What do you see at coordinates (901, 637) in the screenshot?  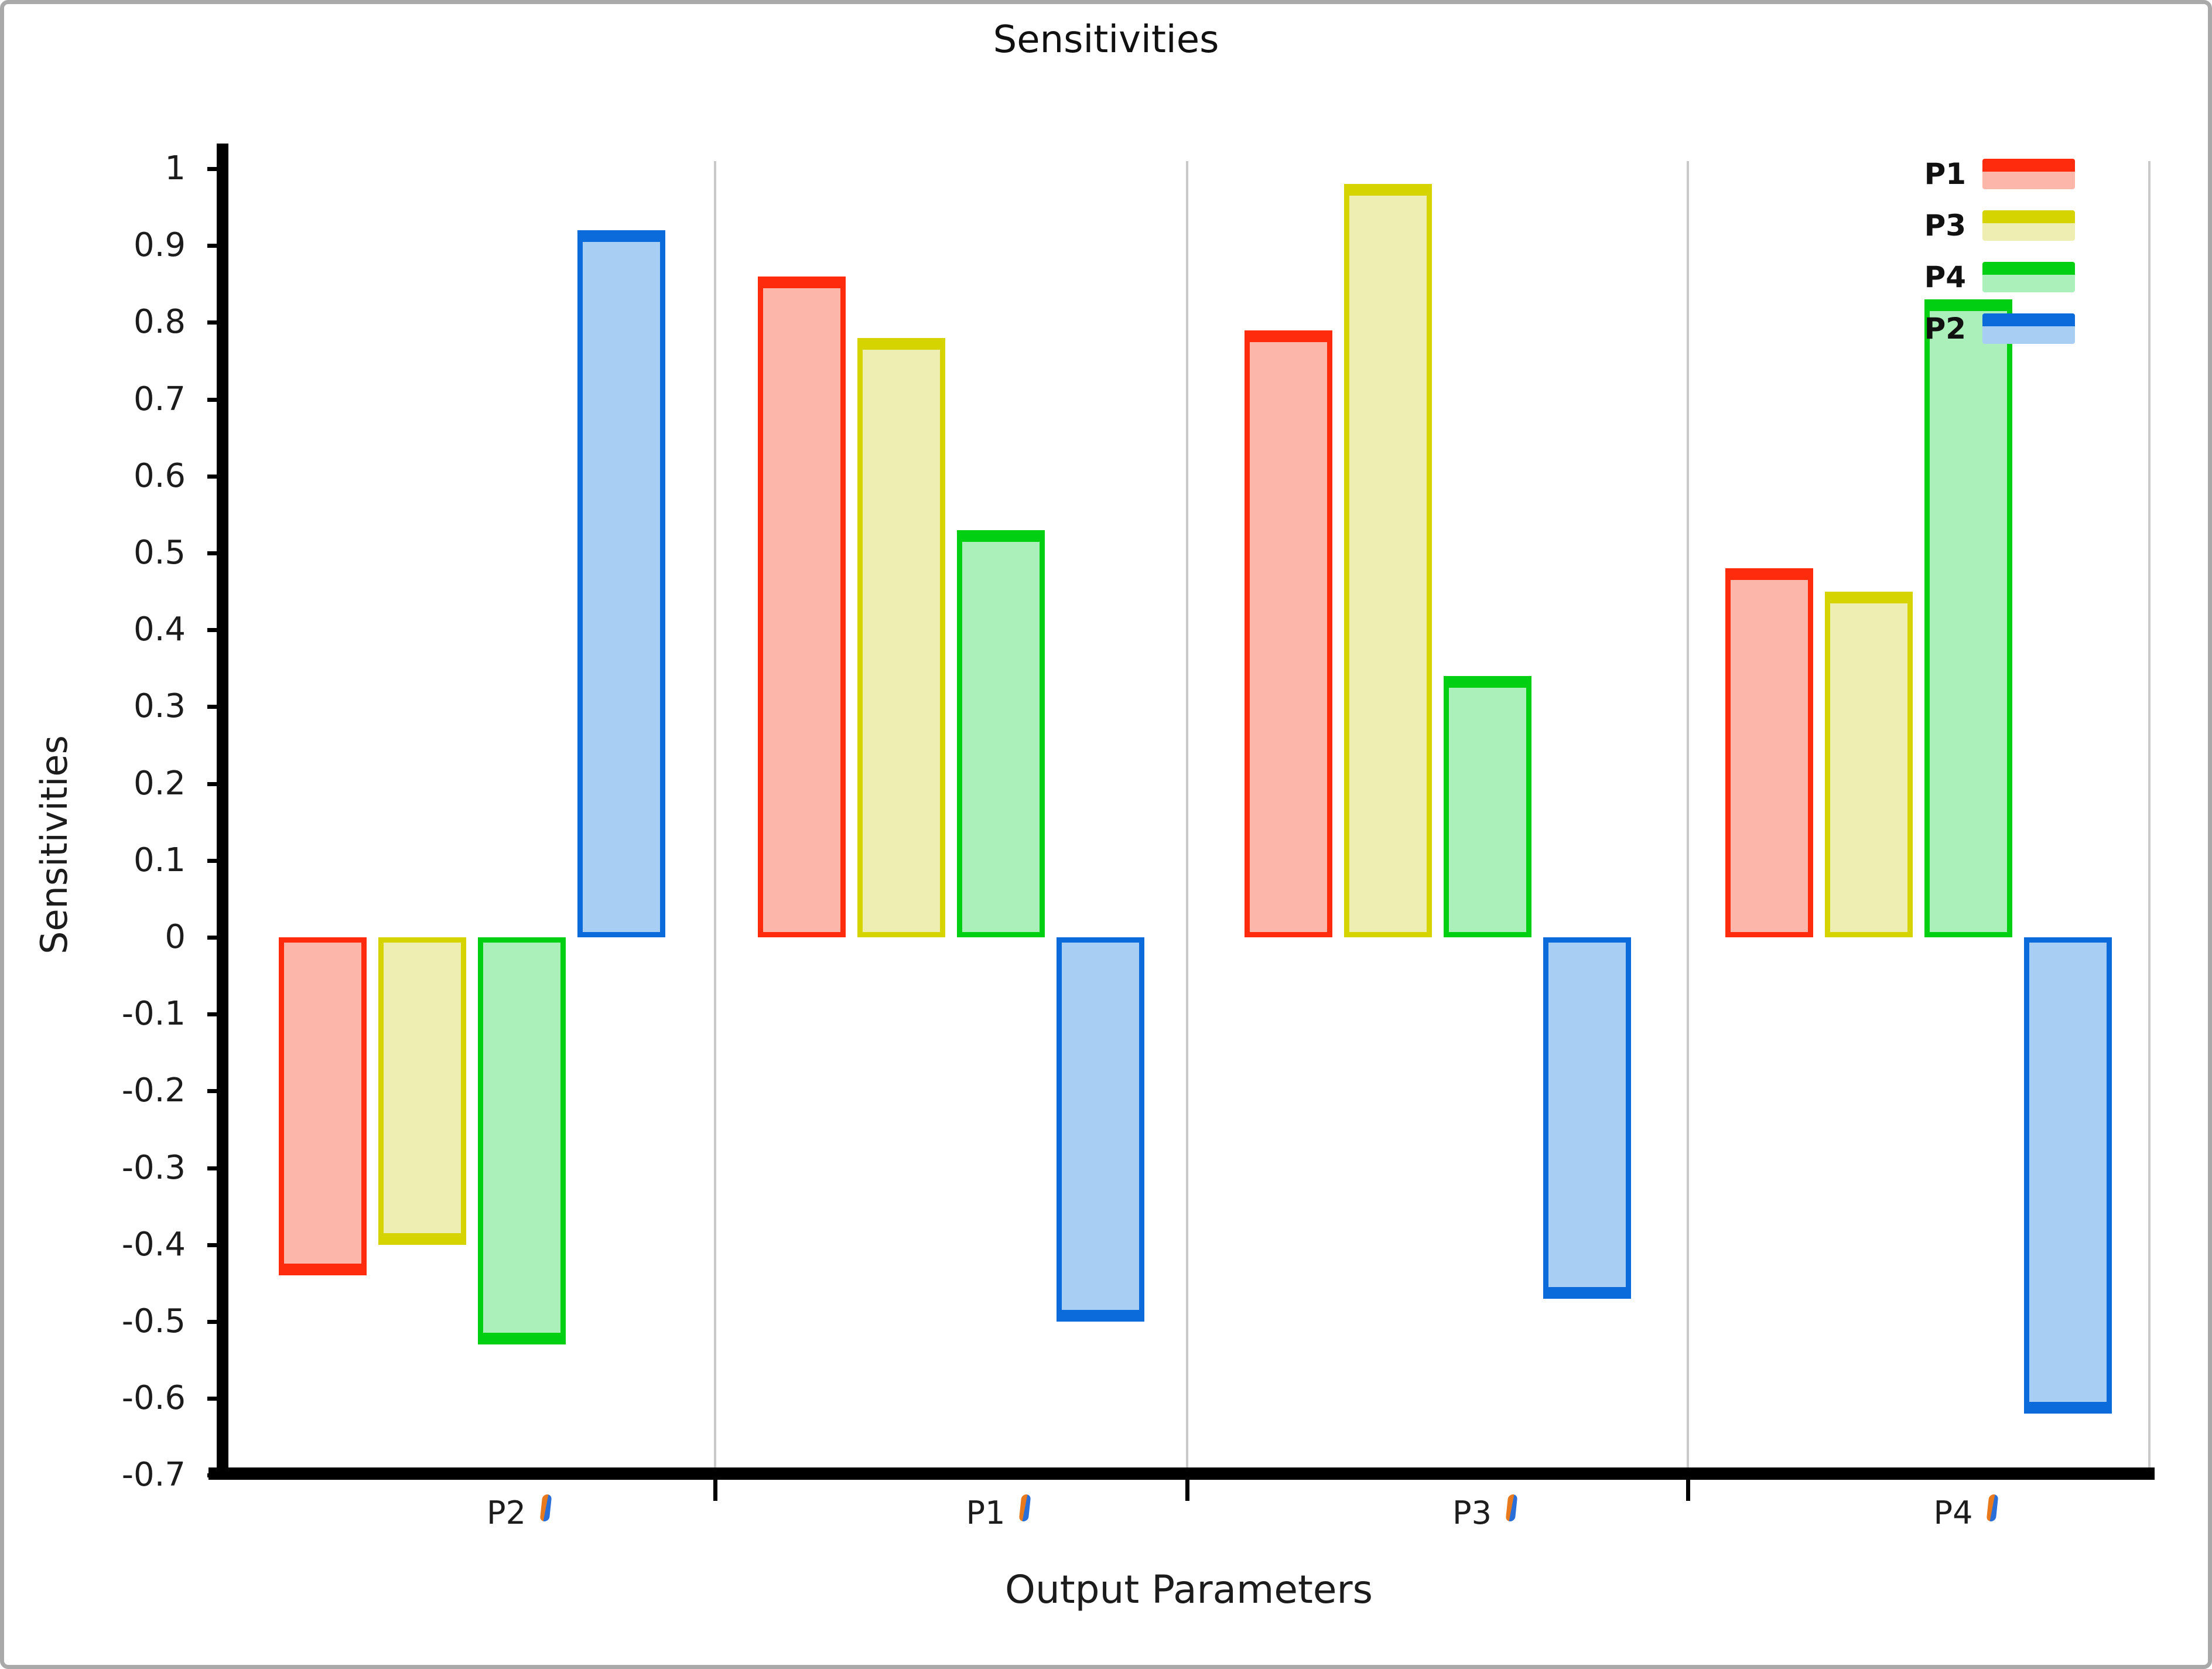 I see `bar-P3-in-group-P1` at bounding box center [901, 637].